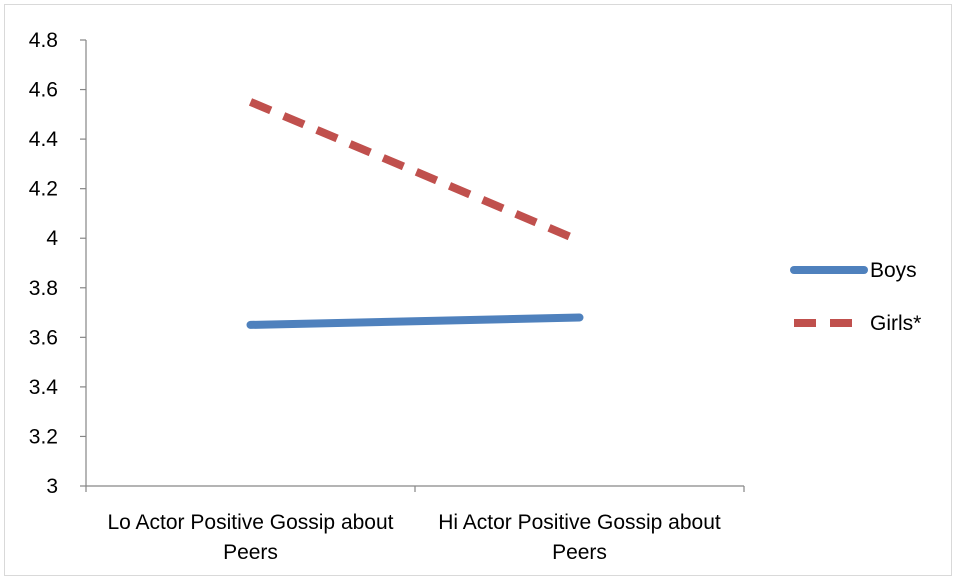 The image size is (958, 582). I want to click on series-lines, so click(415, 213).